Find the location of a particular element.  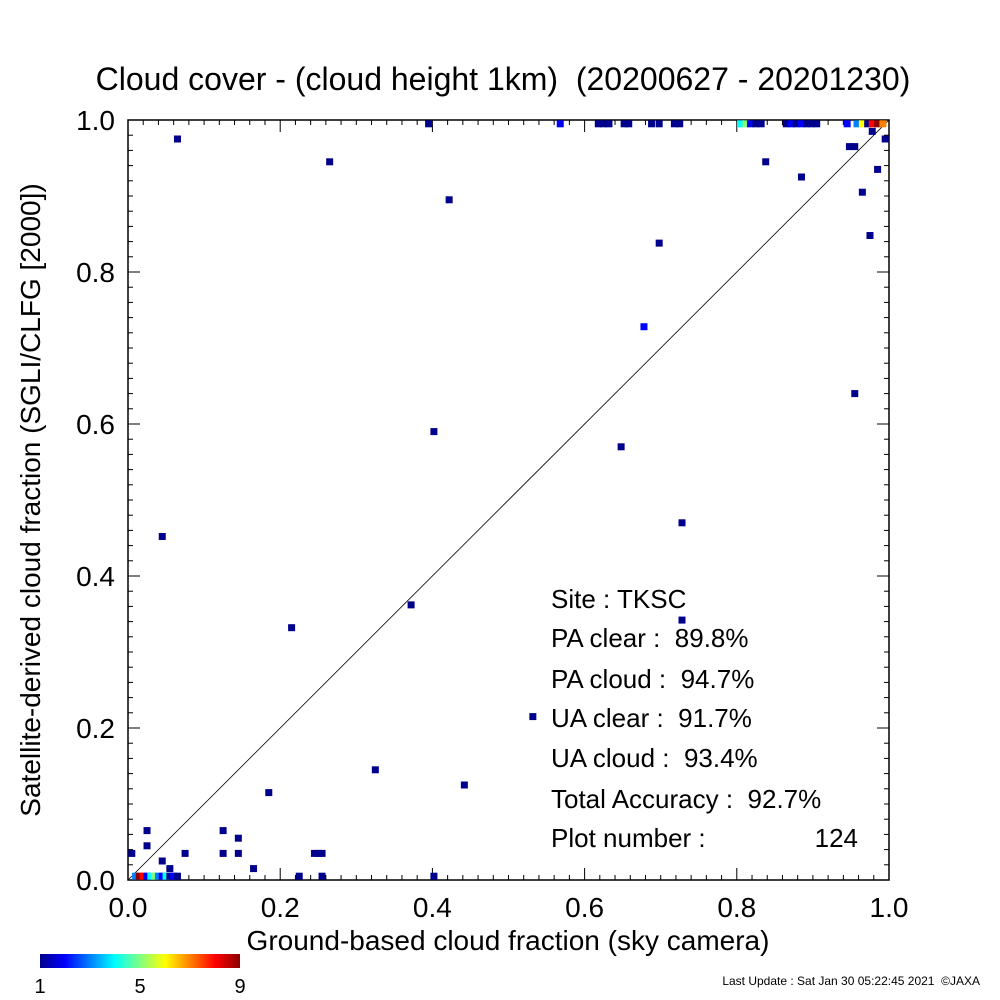

y-tick-label: 0.8 is located at coordinates (95, 272).